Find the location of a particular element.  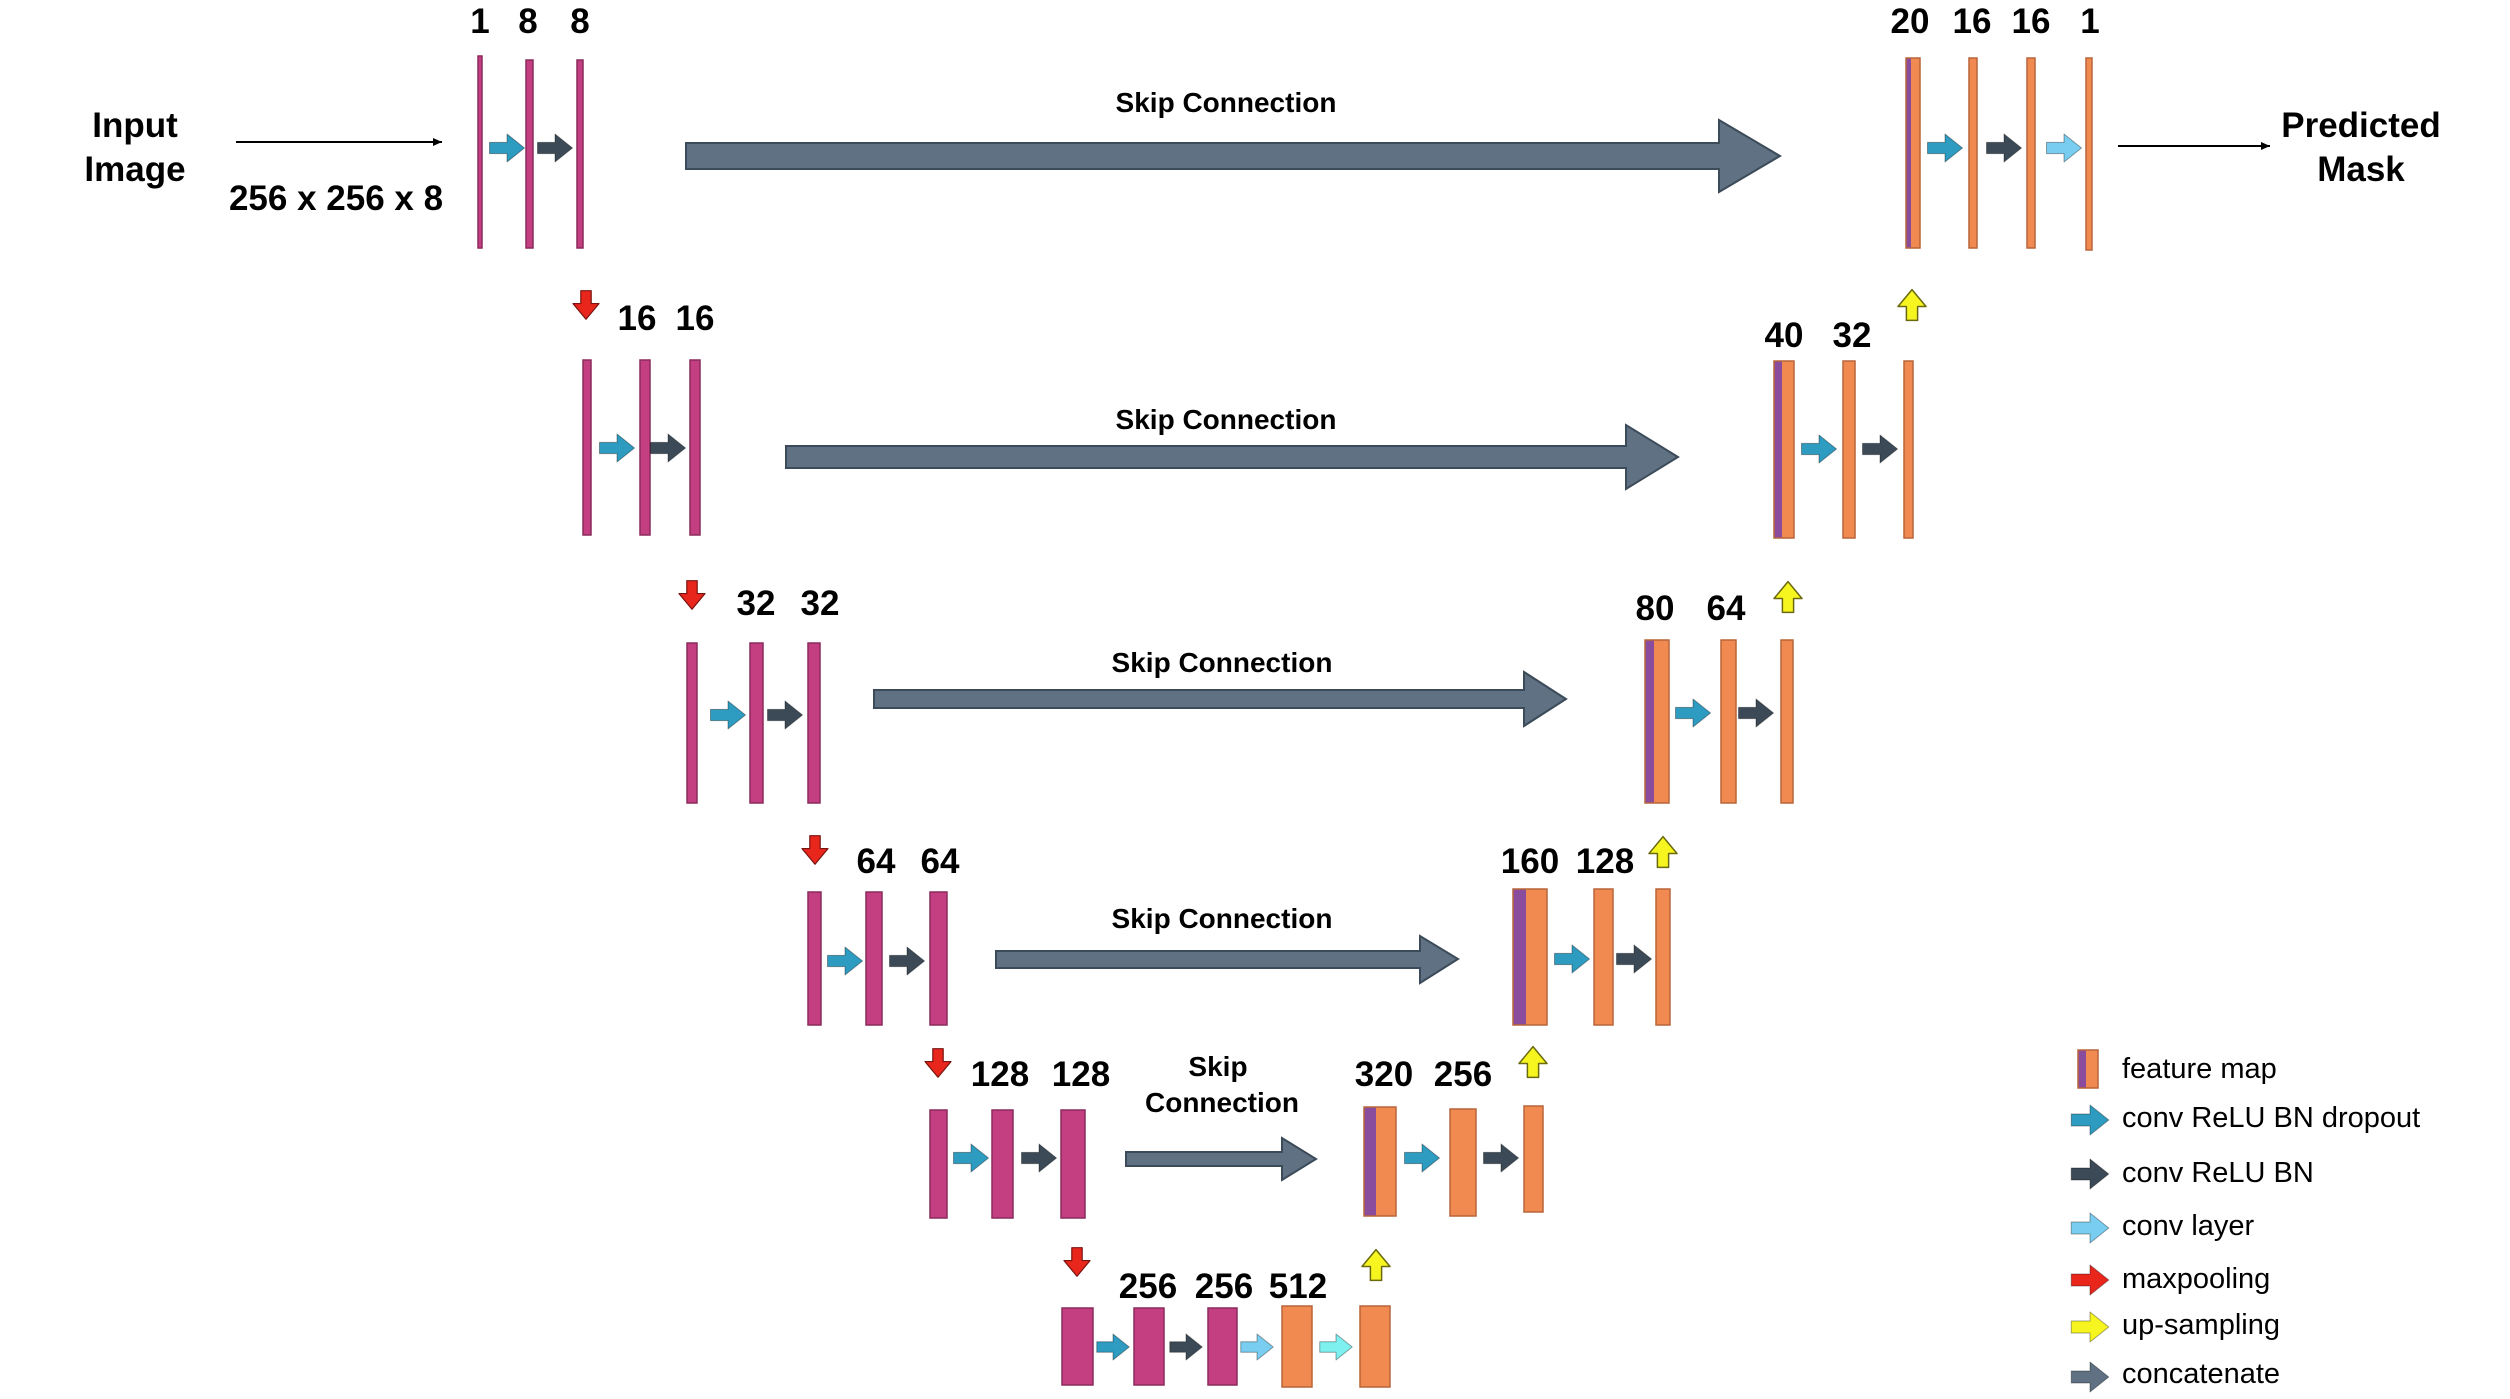

enc-l4-conv-dropout-arrow is located at coordinates (845, 961).